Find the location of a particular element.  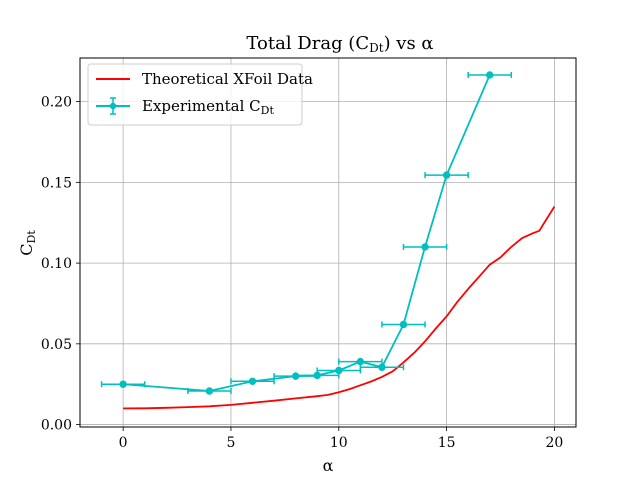

y-tick-label: 0.20 is located at coordinates (56, 103).